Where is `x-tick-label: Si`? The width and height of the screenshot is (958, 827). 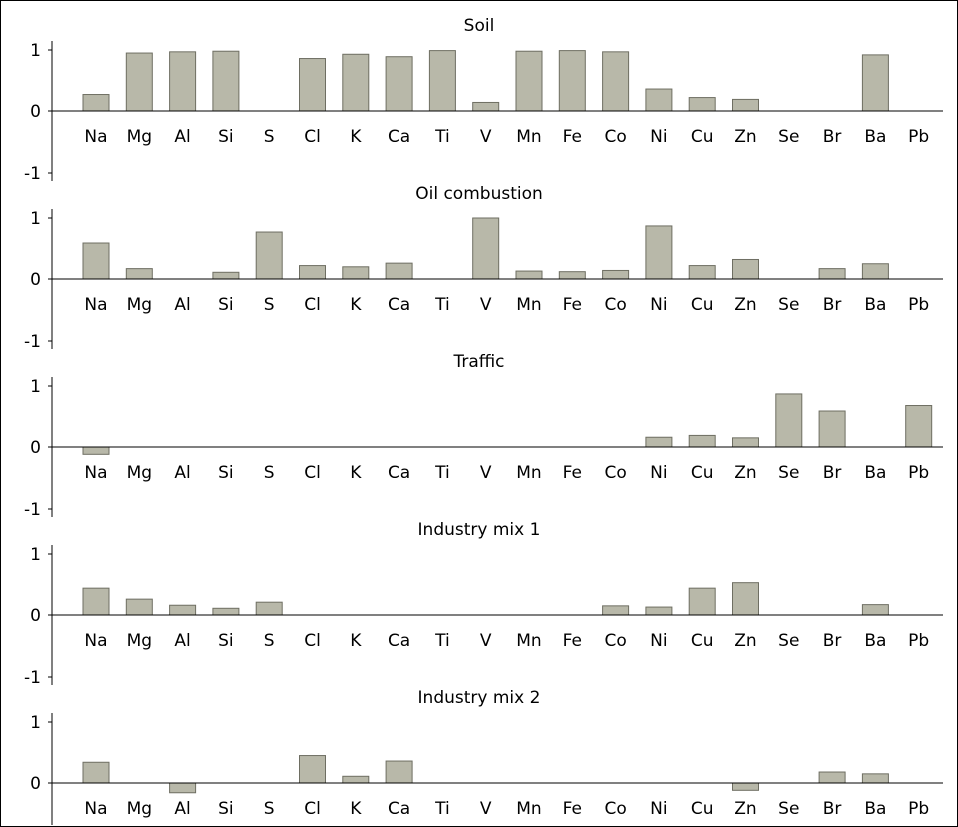 x-tick-label: Si is located at coordinates (226, 809).